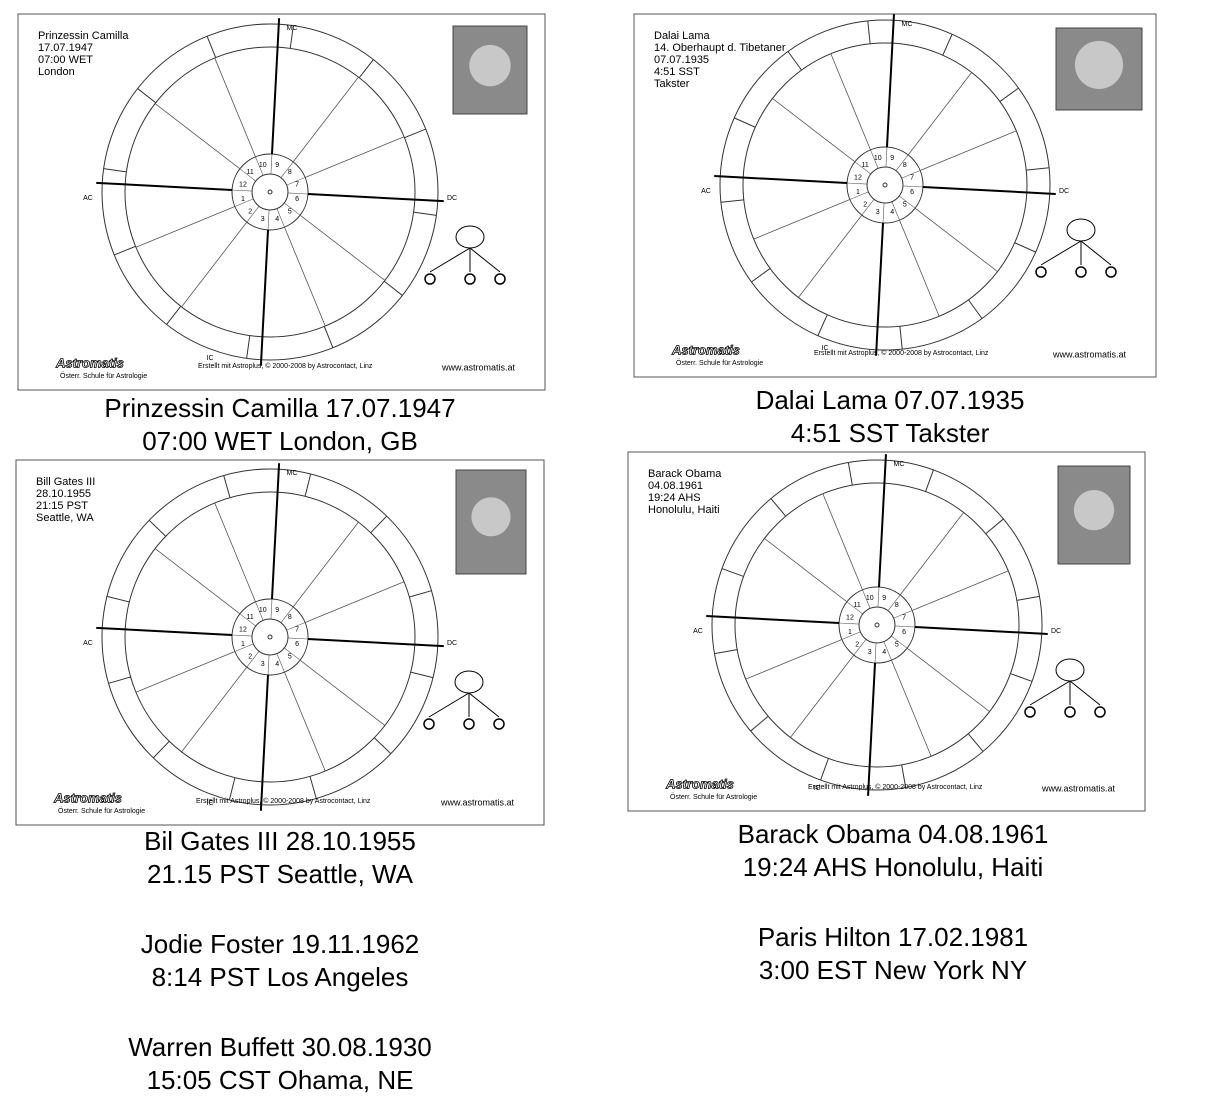 The width and height of the screenshot is (1227, 1110). I want to click on chart-header: London, so click(56, 72).